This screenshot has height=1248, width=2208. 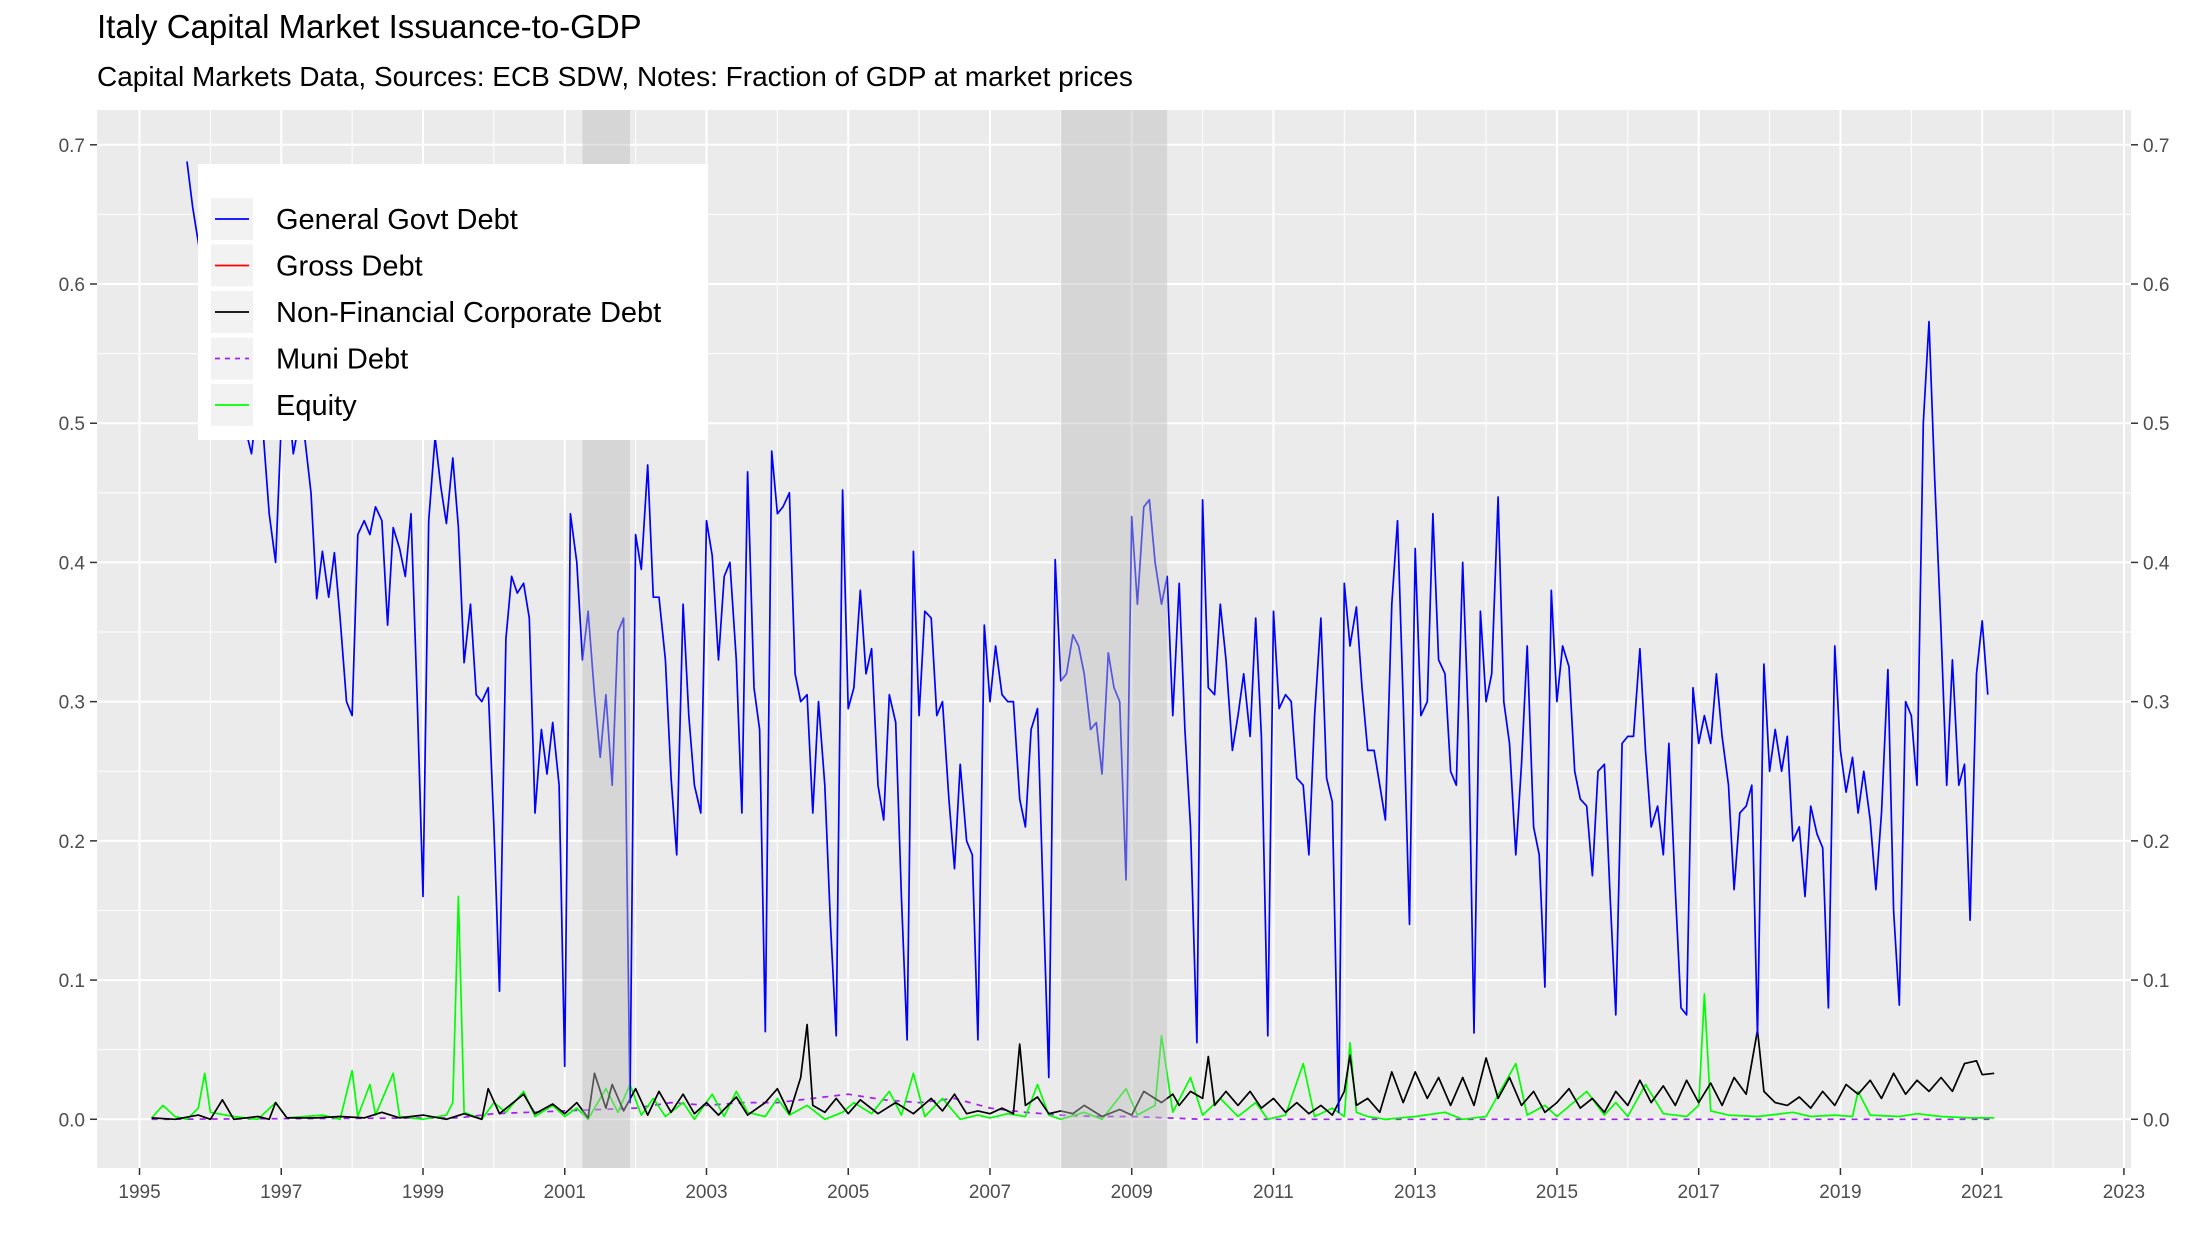 I want to click on x-tick-label: 2017, so click(x=1699, y=1192).